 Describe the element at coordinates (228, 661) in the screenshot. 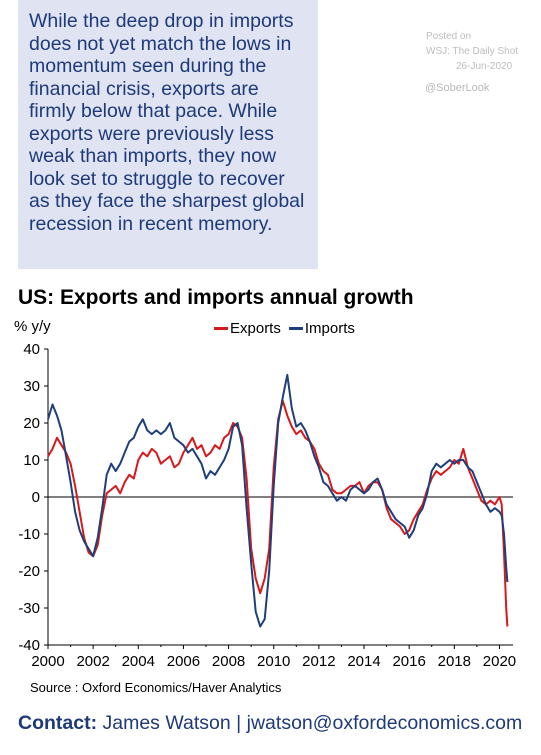

I see `x-tick-label: 2008` at that location.